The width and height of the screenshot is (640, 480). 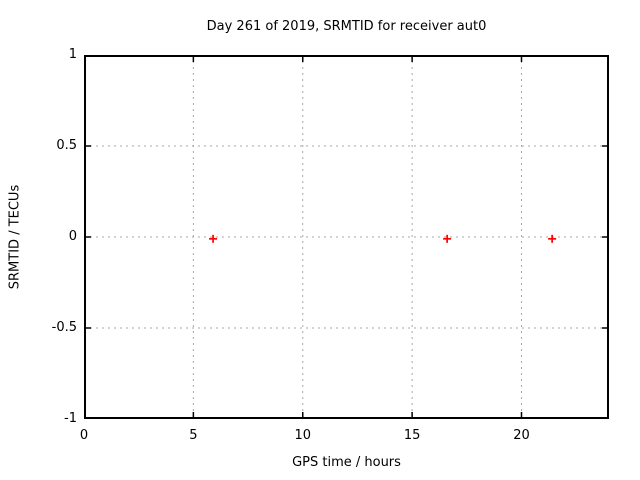 What do you see at coordinates (521, 435) in the screenshot?
I see `x-tick-label: 20` at bounding box center [521, 435].